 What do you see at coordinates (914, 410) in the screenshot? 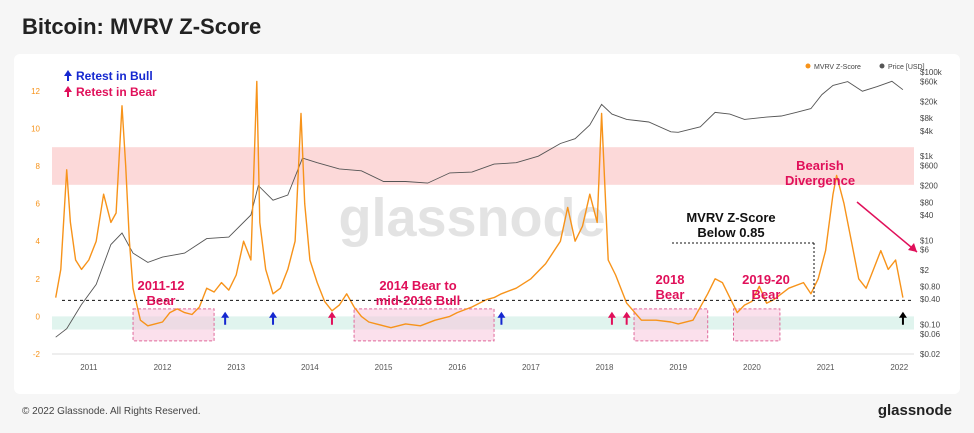
I see `brand-logo: glassnode` at bounding box center [914, 410].